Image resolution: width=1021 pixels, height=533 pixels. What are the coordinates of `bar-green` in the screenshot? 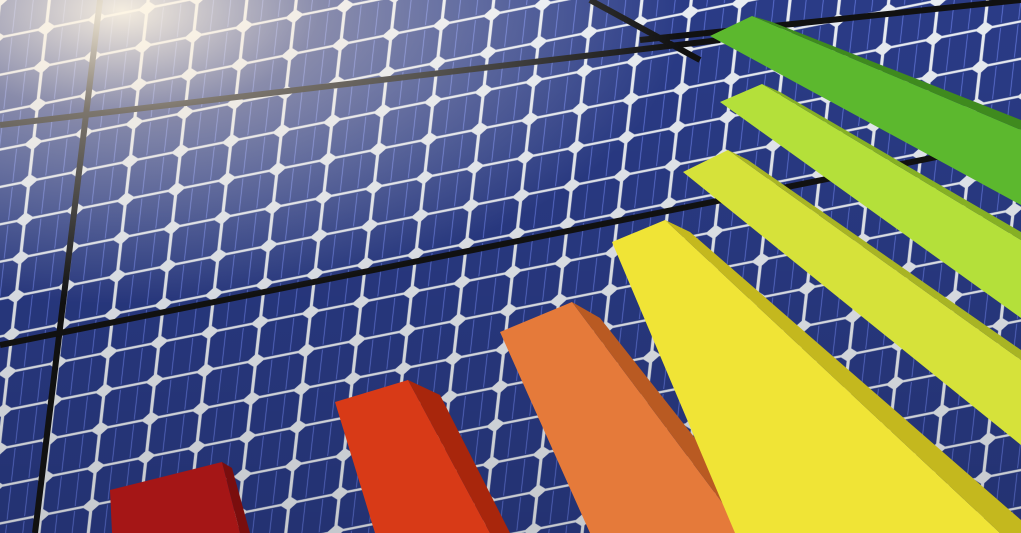 It's located at (865, 110).